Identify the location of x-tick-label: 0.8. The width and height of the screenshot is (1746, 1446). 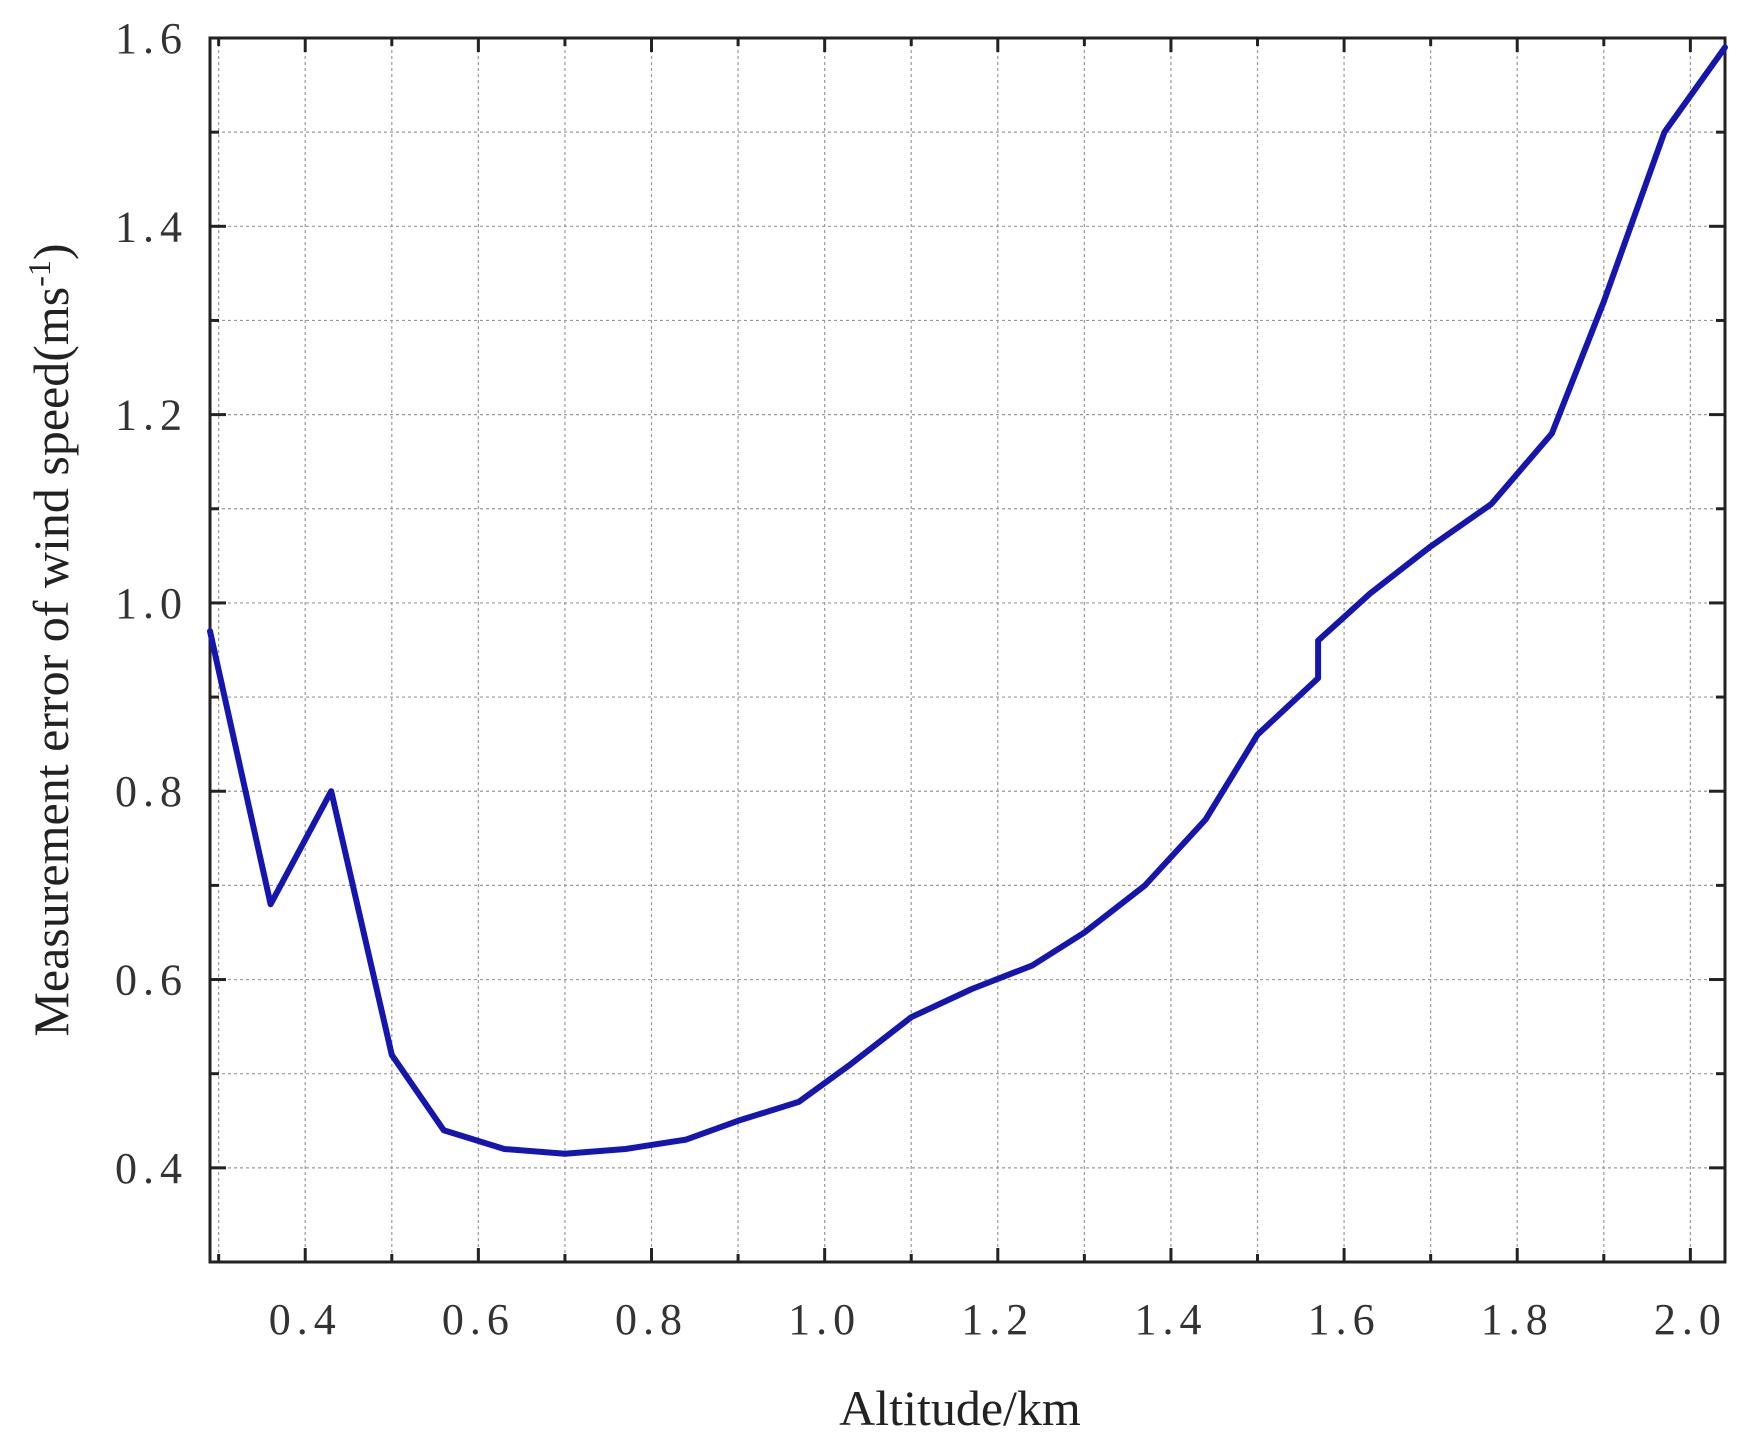
(651, 1319).